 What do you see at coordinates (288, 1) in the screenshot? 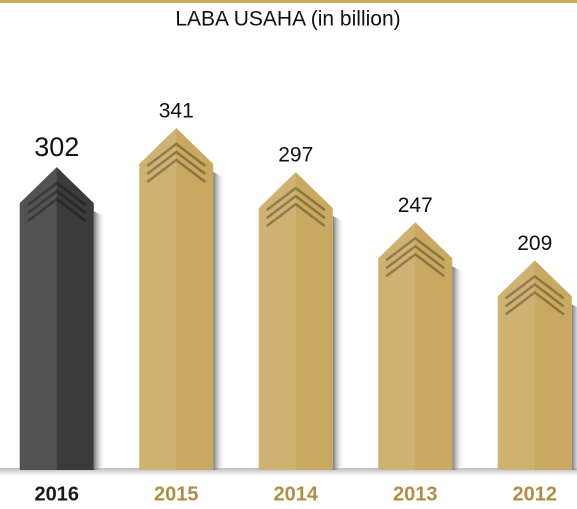
I see `top-rule` at bounding box center [288, 1].